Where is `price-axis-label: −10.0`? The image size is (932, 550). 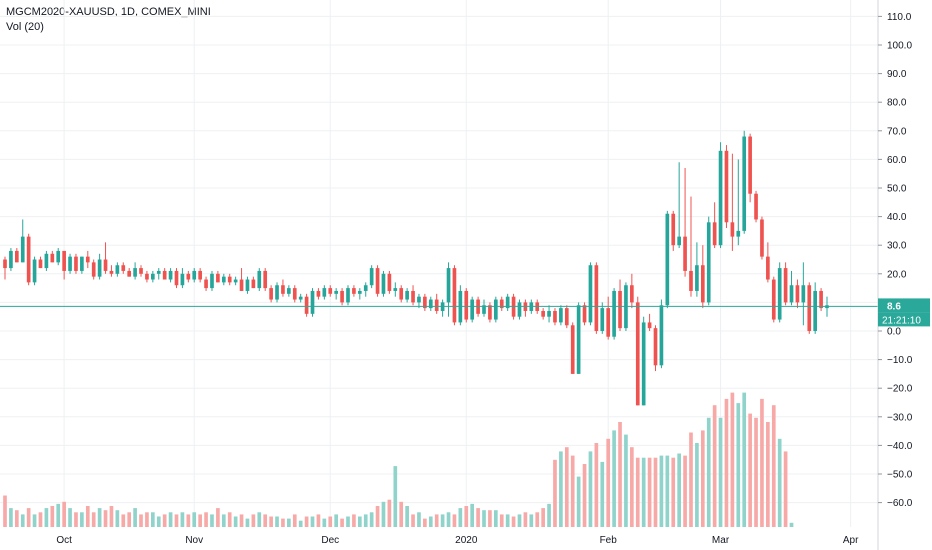
price-axis-label: −10.0 is located at coordinates (900, 360).